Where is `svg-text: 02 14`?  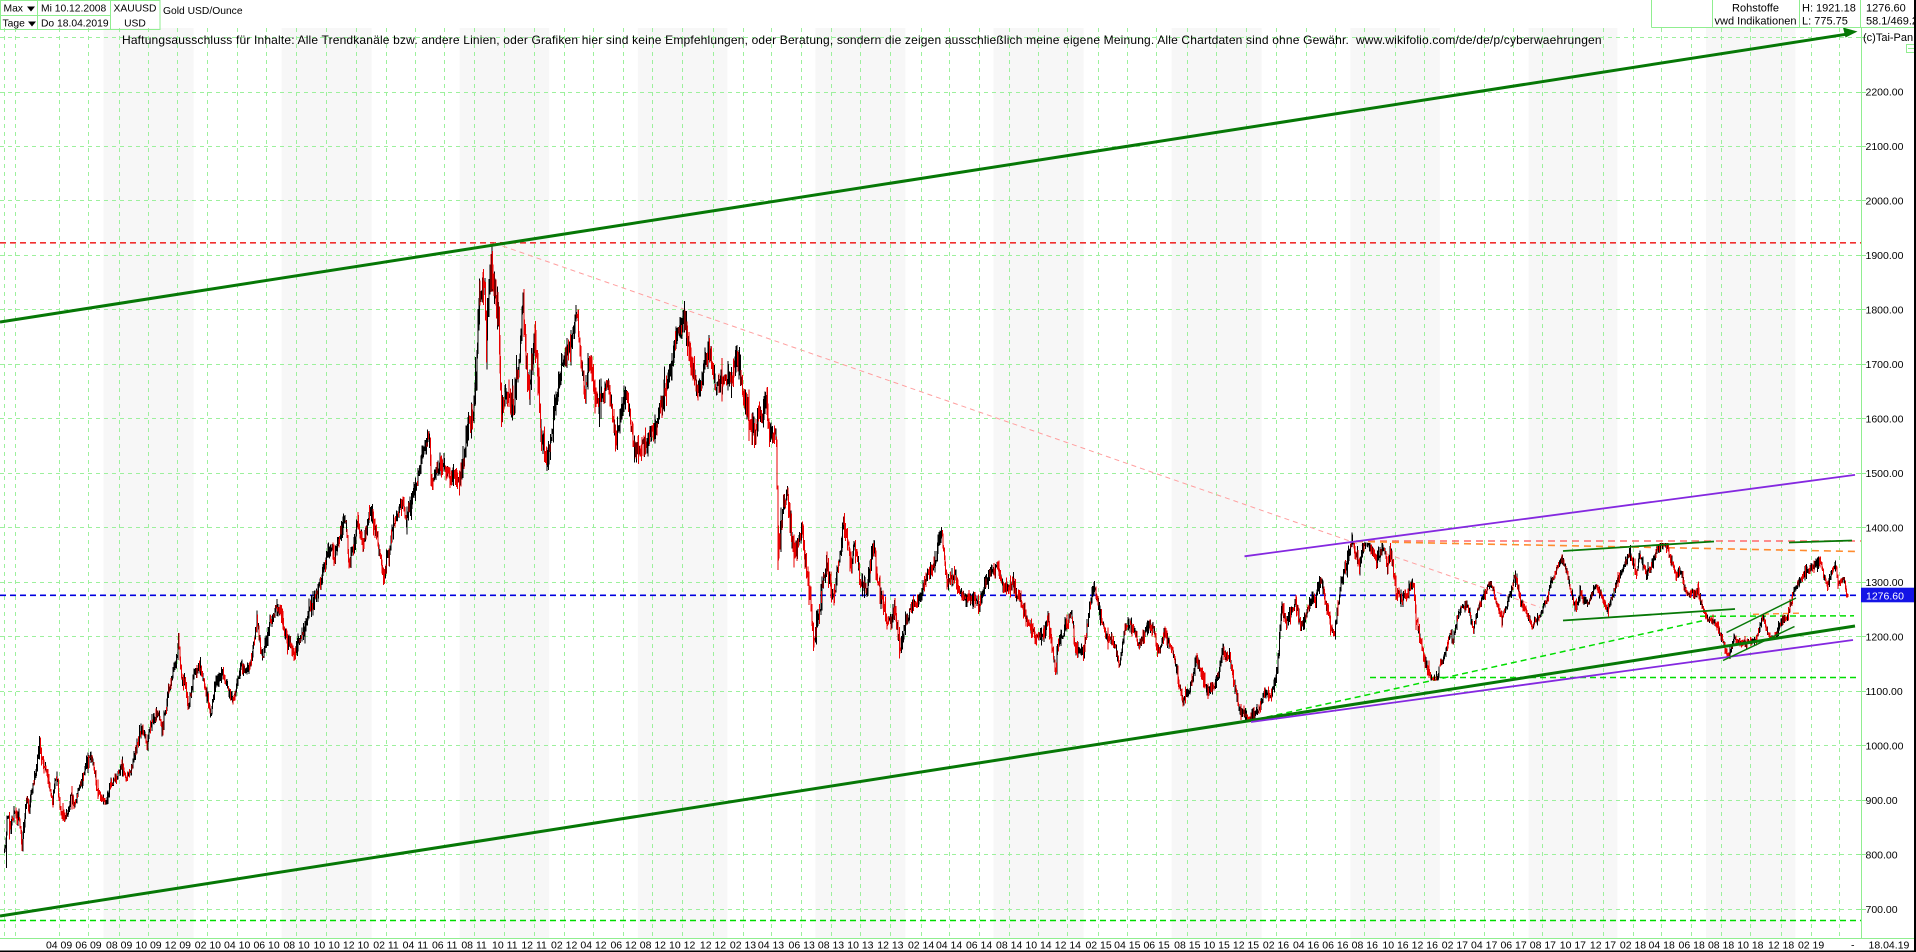 svg-text: 02 14 is located at coordinates (921, 946).